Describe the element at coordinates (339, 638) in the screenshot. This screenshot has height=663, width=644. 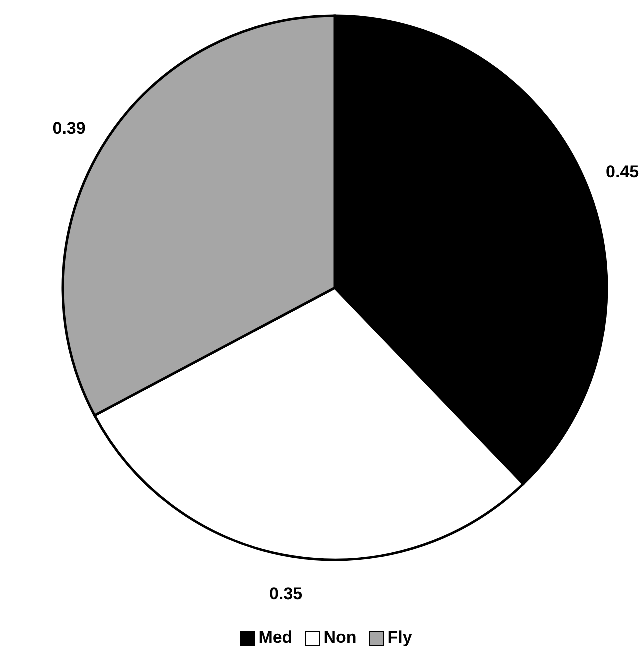
I see `legend-label: Non` at that location.